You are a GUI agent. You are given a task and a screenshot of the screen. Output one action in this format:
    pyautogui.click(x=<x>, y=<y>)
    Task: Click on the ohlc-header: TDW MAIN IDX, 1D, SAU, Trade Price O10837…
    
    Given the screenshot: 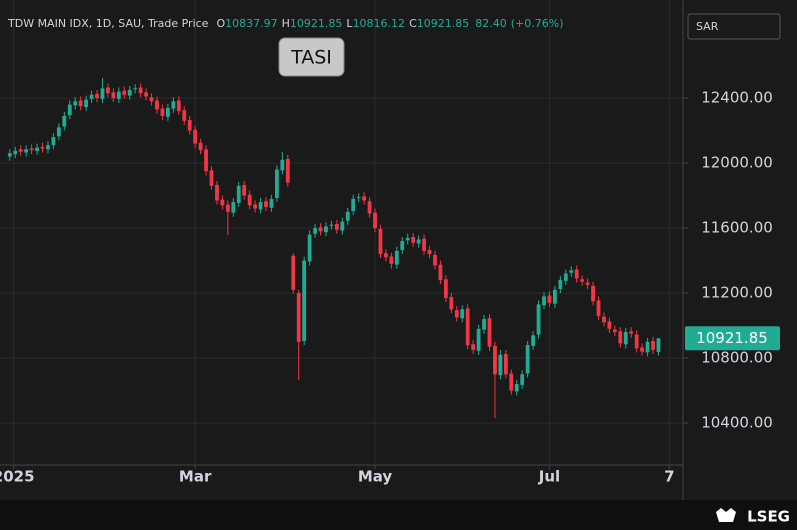 What is the action you would take?
    pyautogui.click(x=285, y=23)
    